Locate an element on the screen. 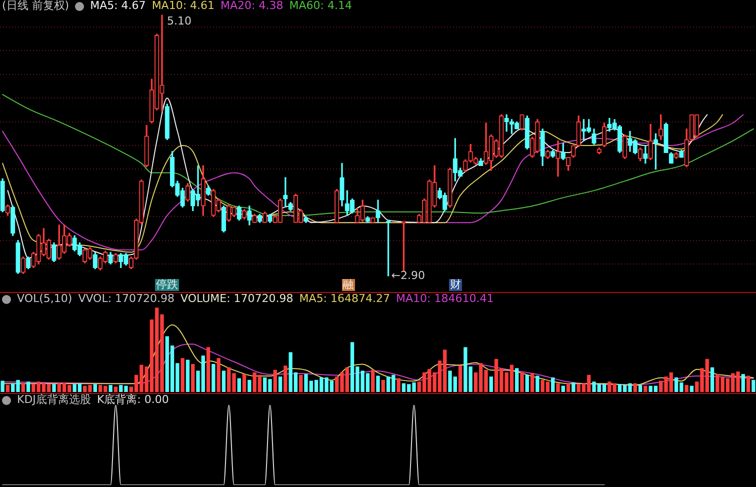 The width and height of the screenshot is (756, 487). chart-title: VOL(5,10) is located at coordinates (44, 298).